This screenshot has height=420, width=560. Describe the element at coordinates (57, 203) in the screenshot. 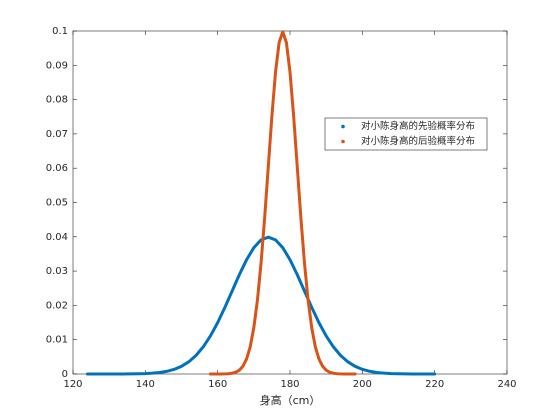

I see `y-tick-label: 0.05` at that location.